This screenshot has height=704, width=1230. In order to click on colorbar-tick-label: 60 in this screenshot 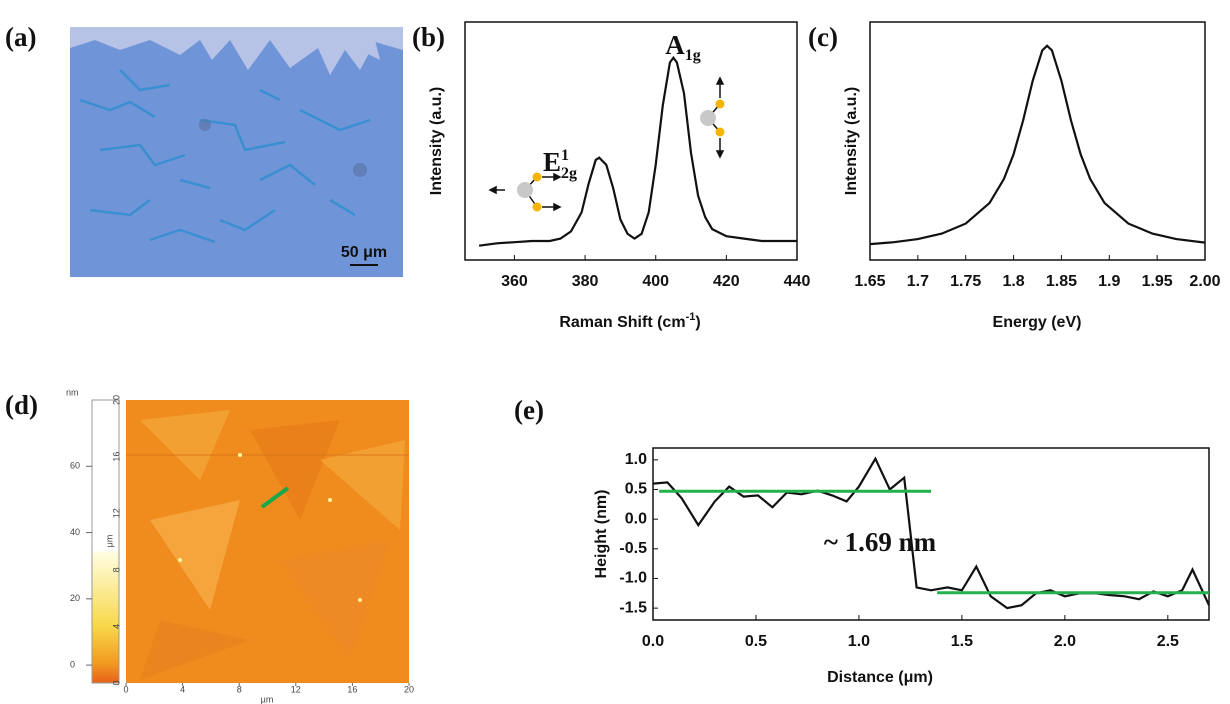, I will do `click(75, 466)`.